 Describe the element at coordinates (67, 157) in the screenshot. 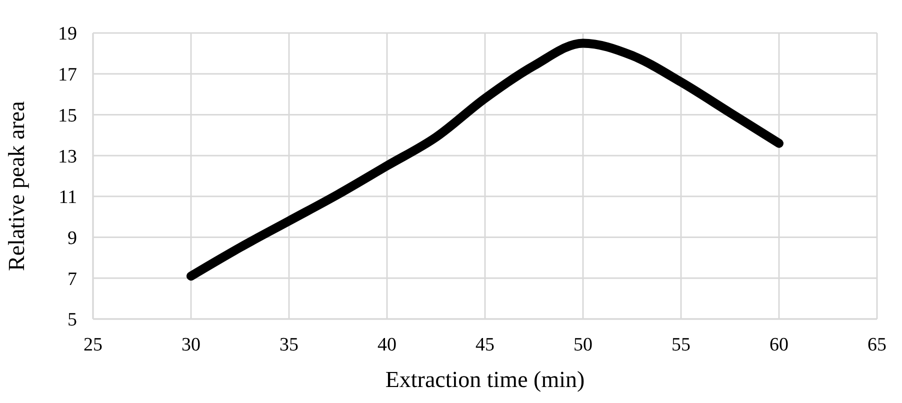

I see `y-tick-label: 13` at that location.